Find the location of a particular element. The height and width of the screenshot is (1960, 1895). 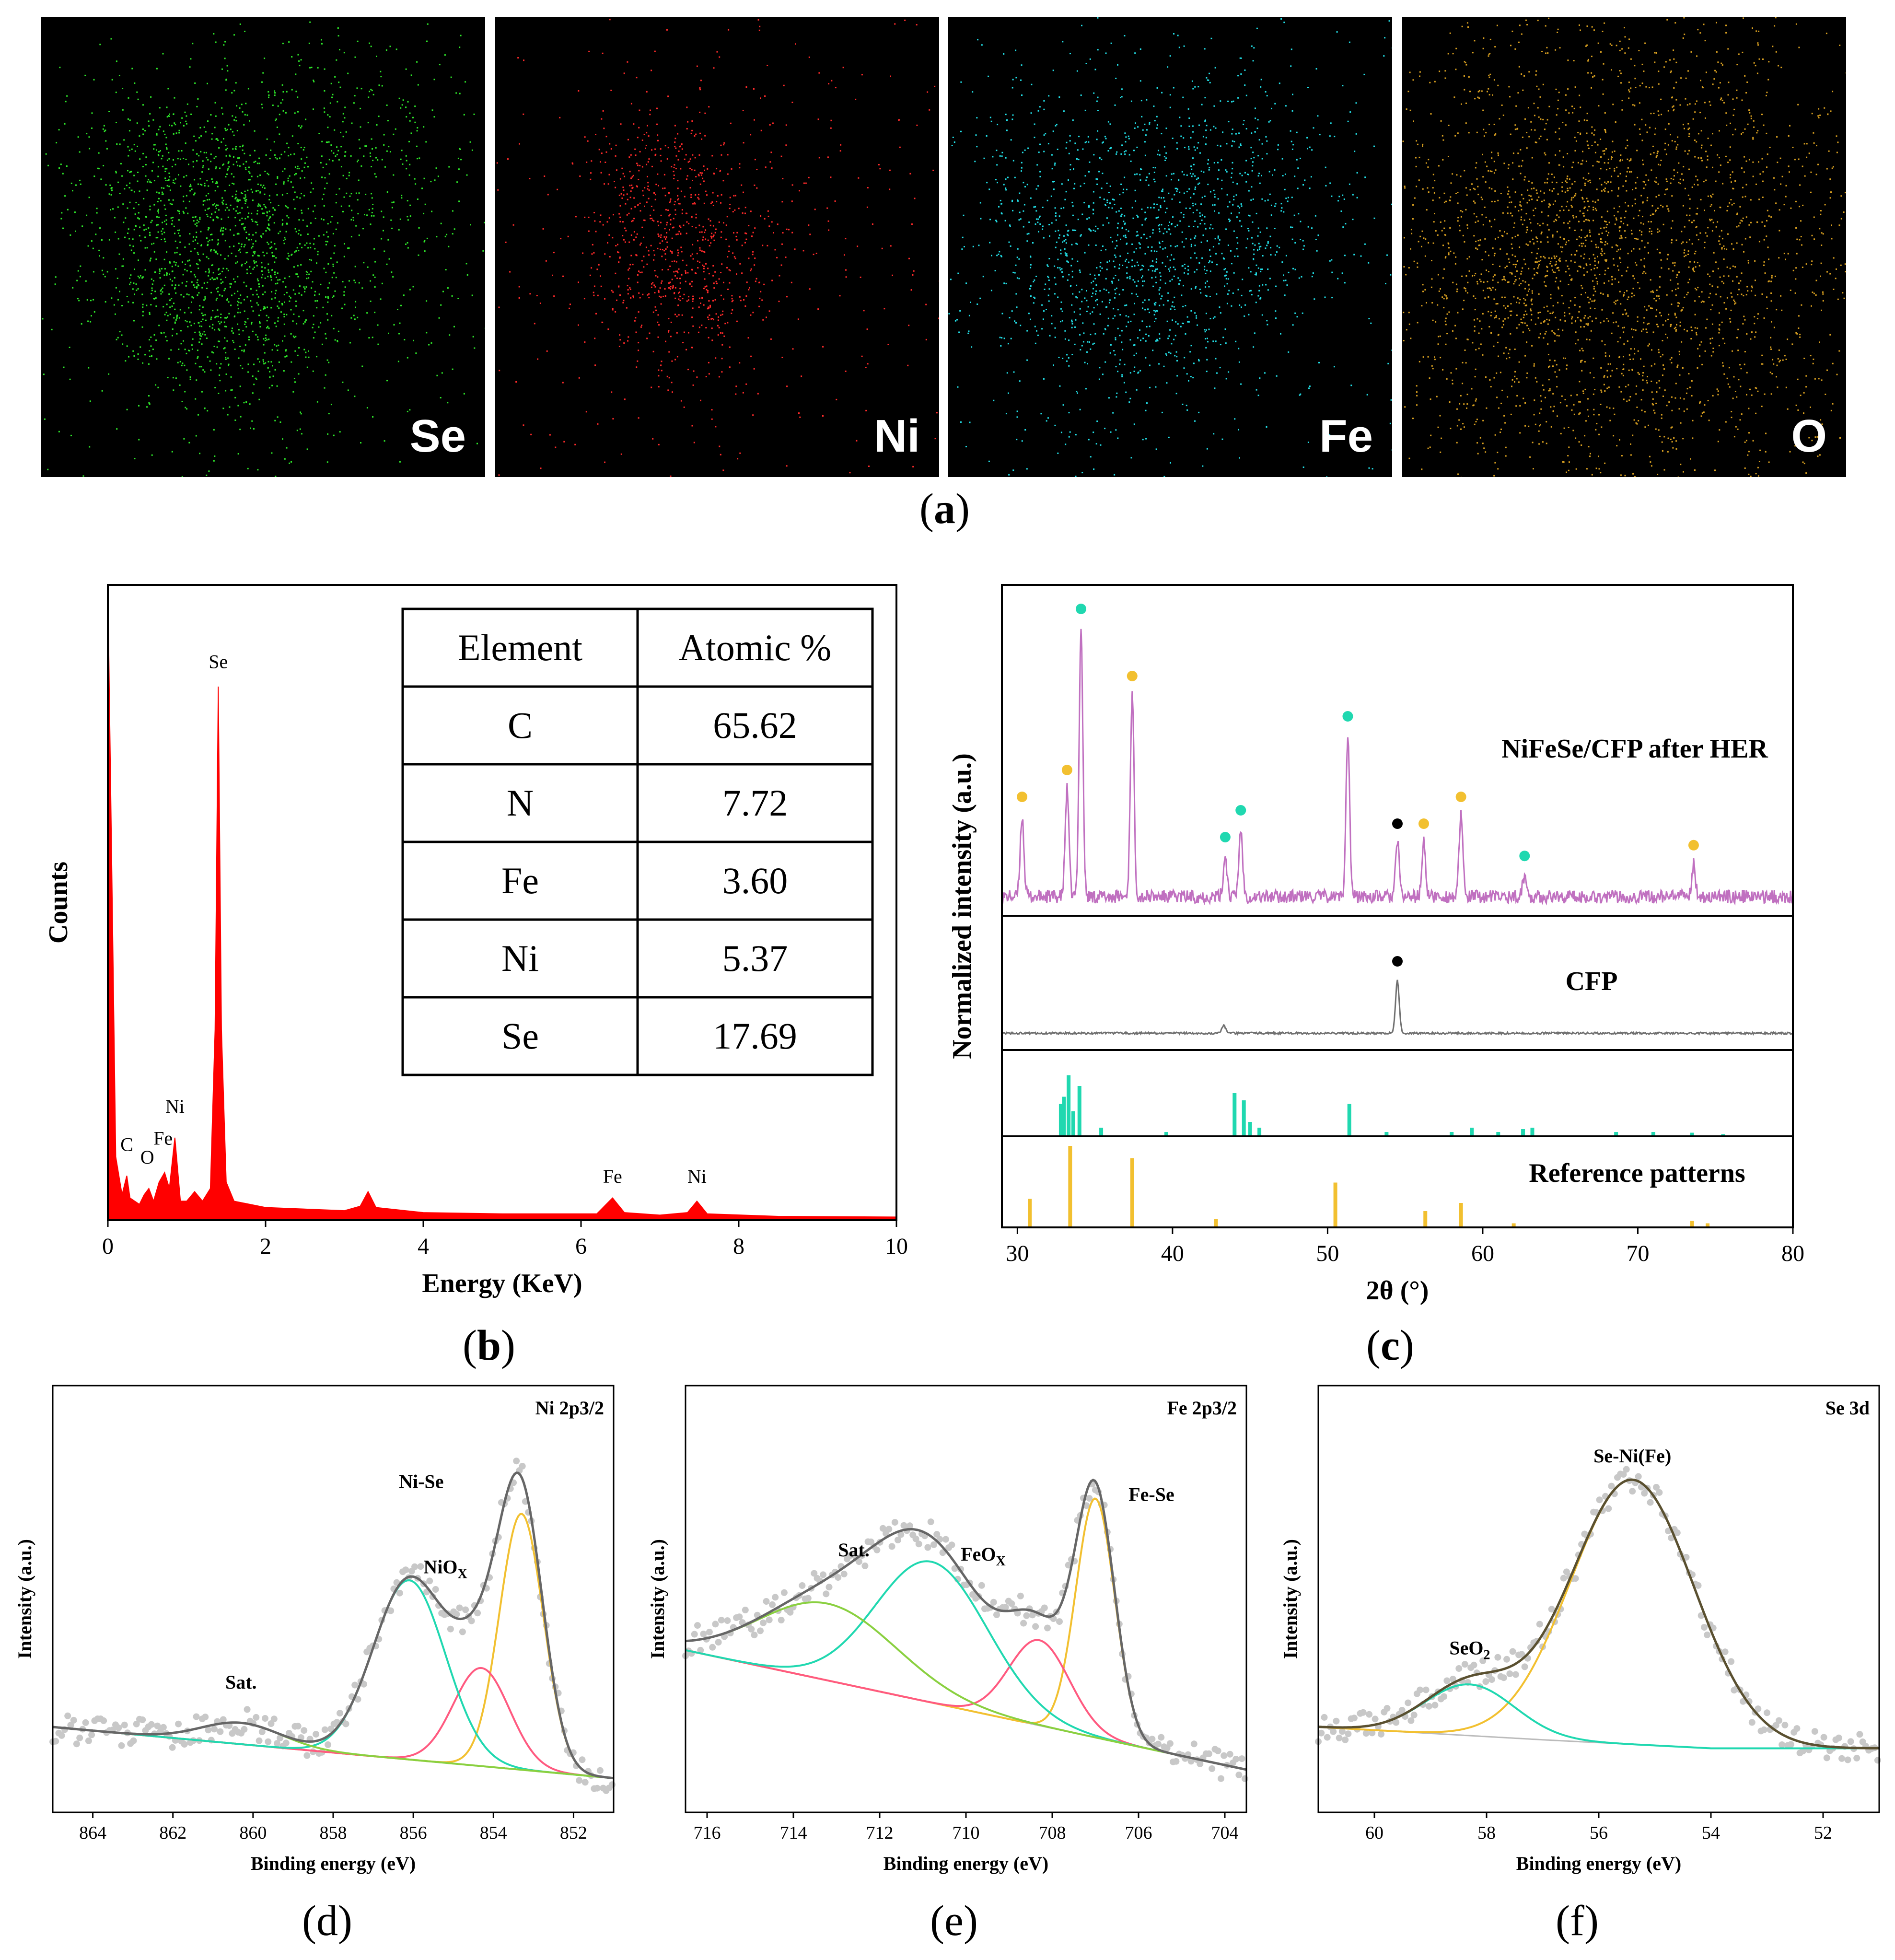

eds-map-o-image is located at coordinates (1624, 247).